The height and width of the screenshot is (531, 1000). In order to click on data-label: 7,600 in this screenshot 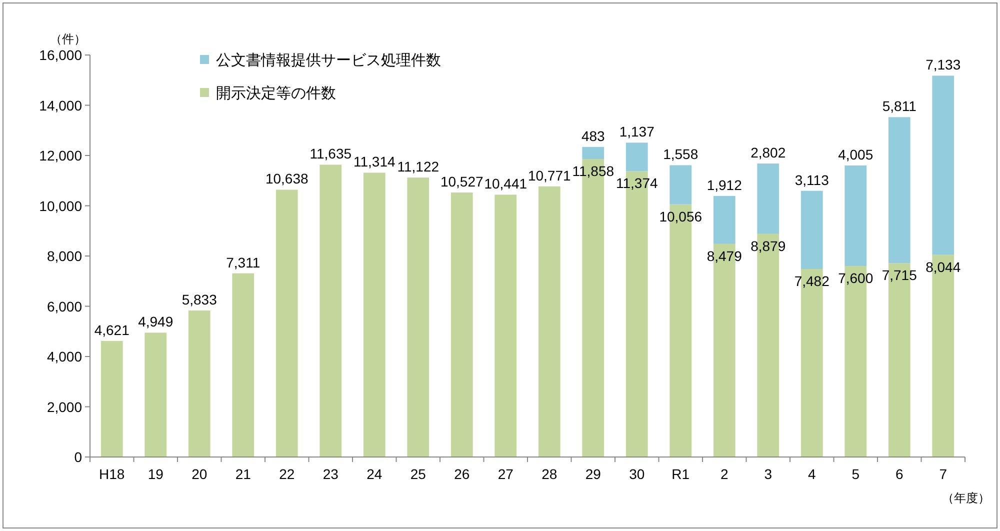, I will do `click(856, 278)`.